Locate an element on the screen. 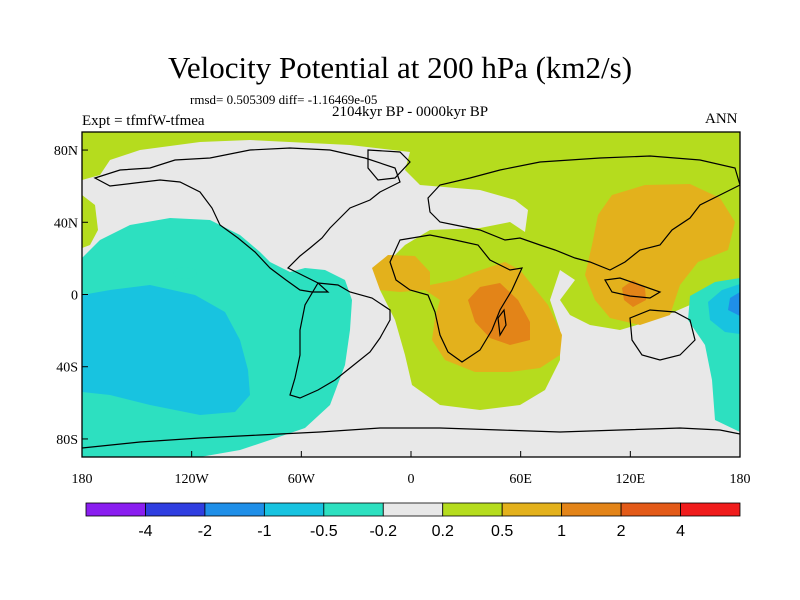 The width and height of the screenshot is (800, 600). region-darkorange-maritime is located at coordinates (634, 293).